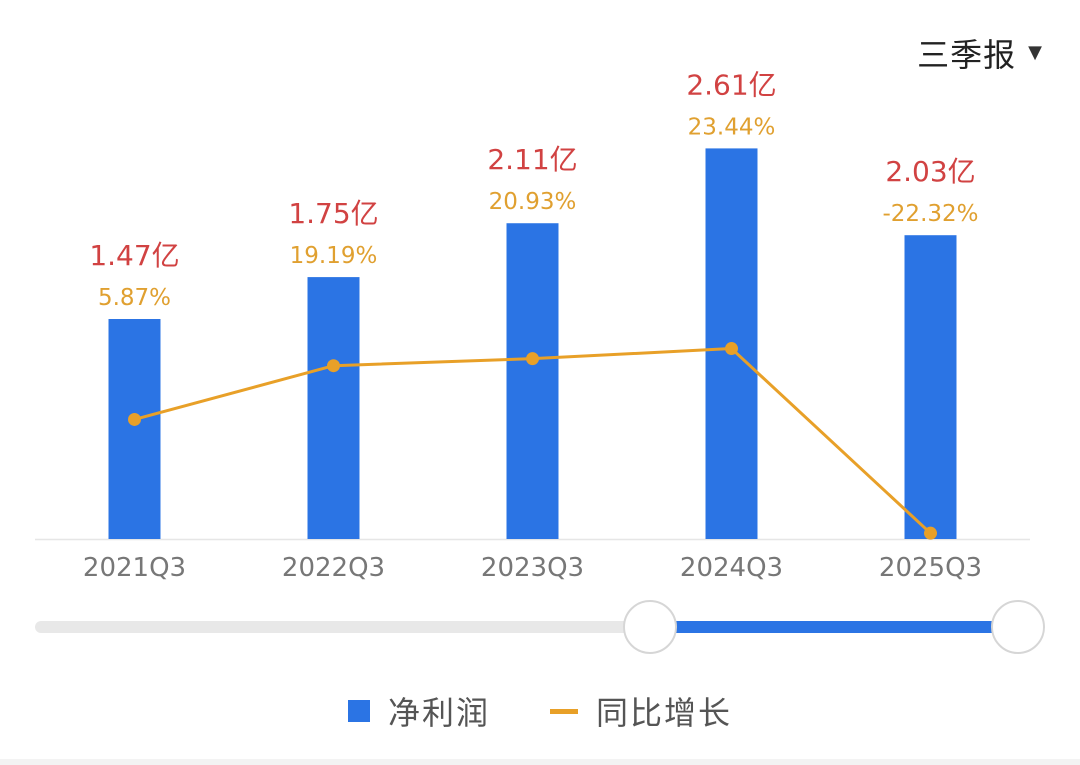 The height and width of the screenshot is (765, 1080). What do you see at coordinates (664, 713) in the screenshot?
I see `legend-label-yoy-growth: 同比增长` at bounding box center [664, 713].